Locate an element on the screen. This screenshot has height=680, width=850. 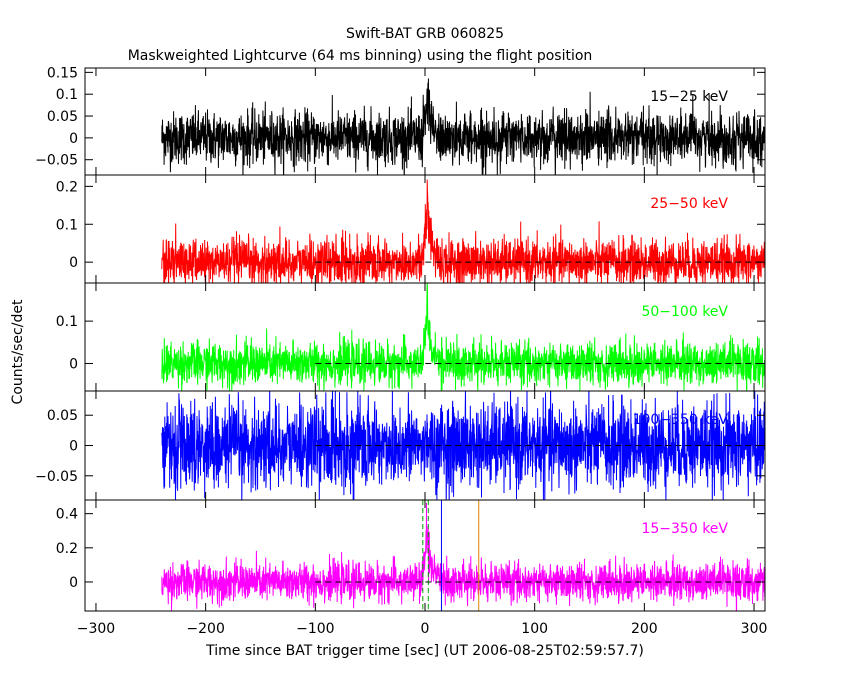
y-tick-label-0-1: 0 is located at coordinates (73, 139).